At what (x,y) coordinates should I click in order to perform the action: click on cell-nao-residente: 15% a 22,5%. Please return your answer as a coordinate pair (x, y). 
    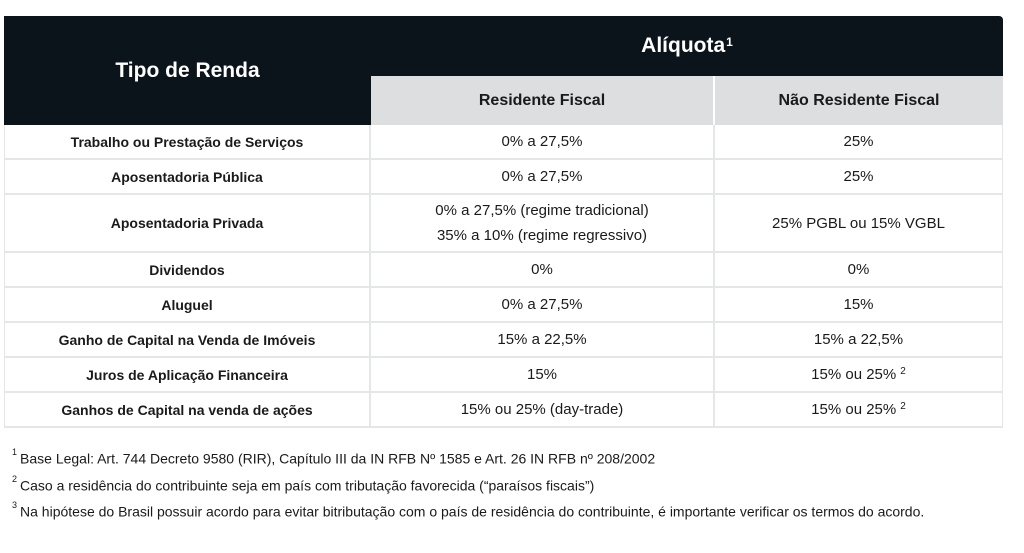
    Looking at the image, I should click on (859, 339).